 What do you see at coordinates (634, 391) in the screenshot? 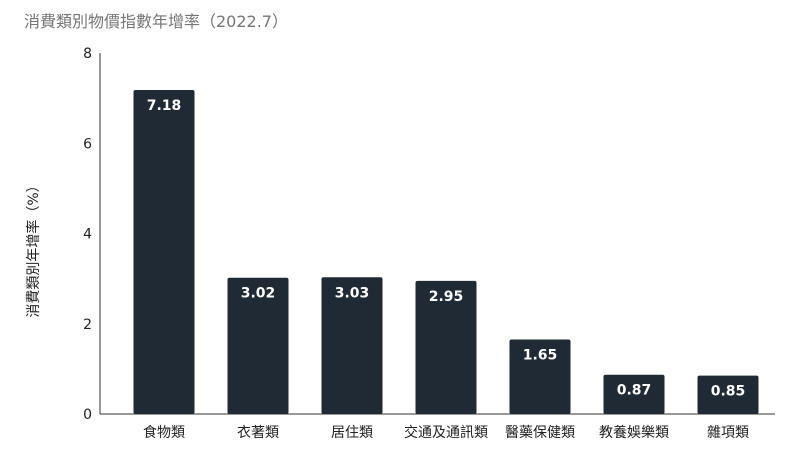
I see `data-label: 0.87` at bounding box center [634, 391].